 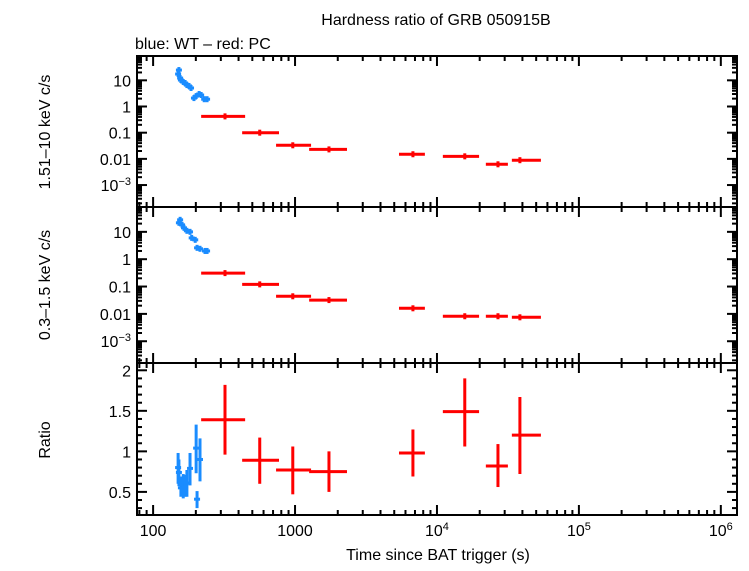 What do you see at coordinates (45, 285) in the screenshot?
I see `y-axis-label-middle: 0.3–1.5 keV c/s` at bounding box center [45, 285].